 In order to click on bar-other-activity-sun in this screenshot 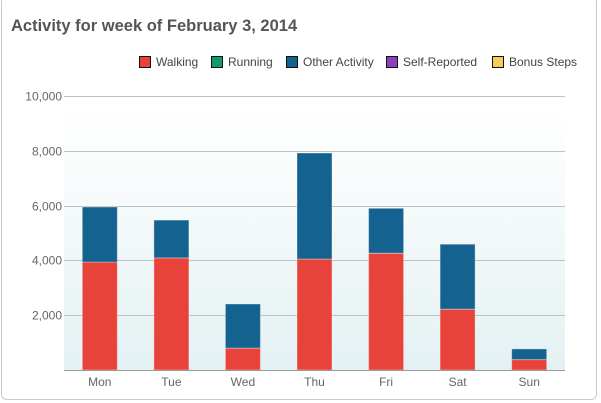, I will do `click(529, 354)`.